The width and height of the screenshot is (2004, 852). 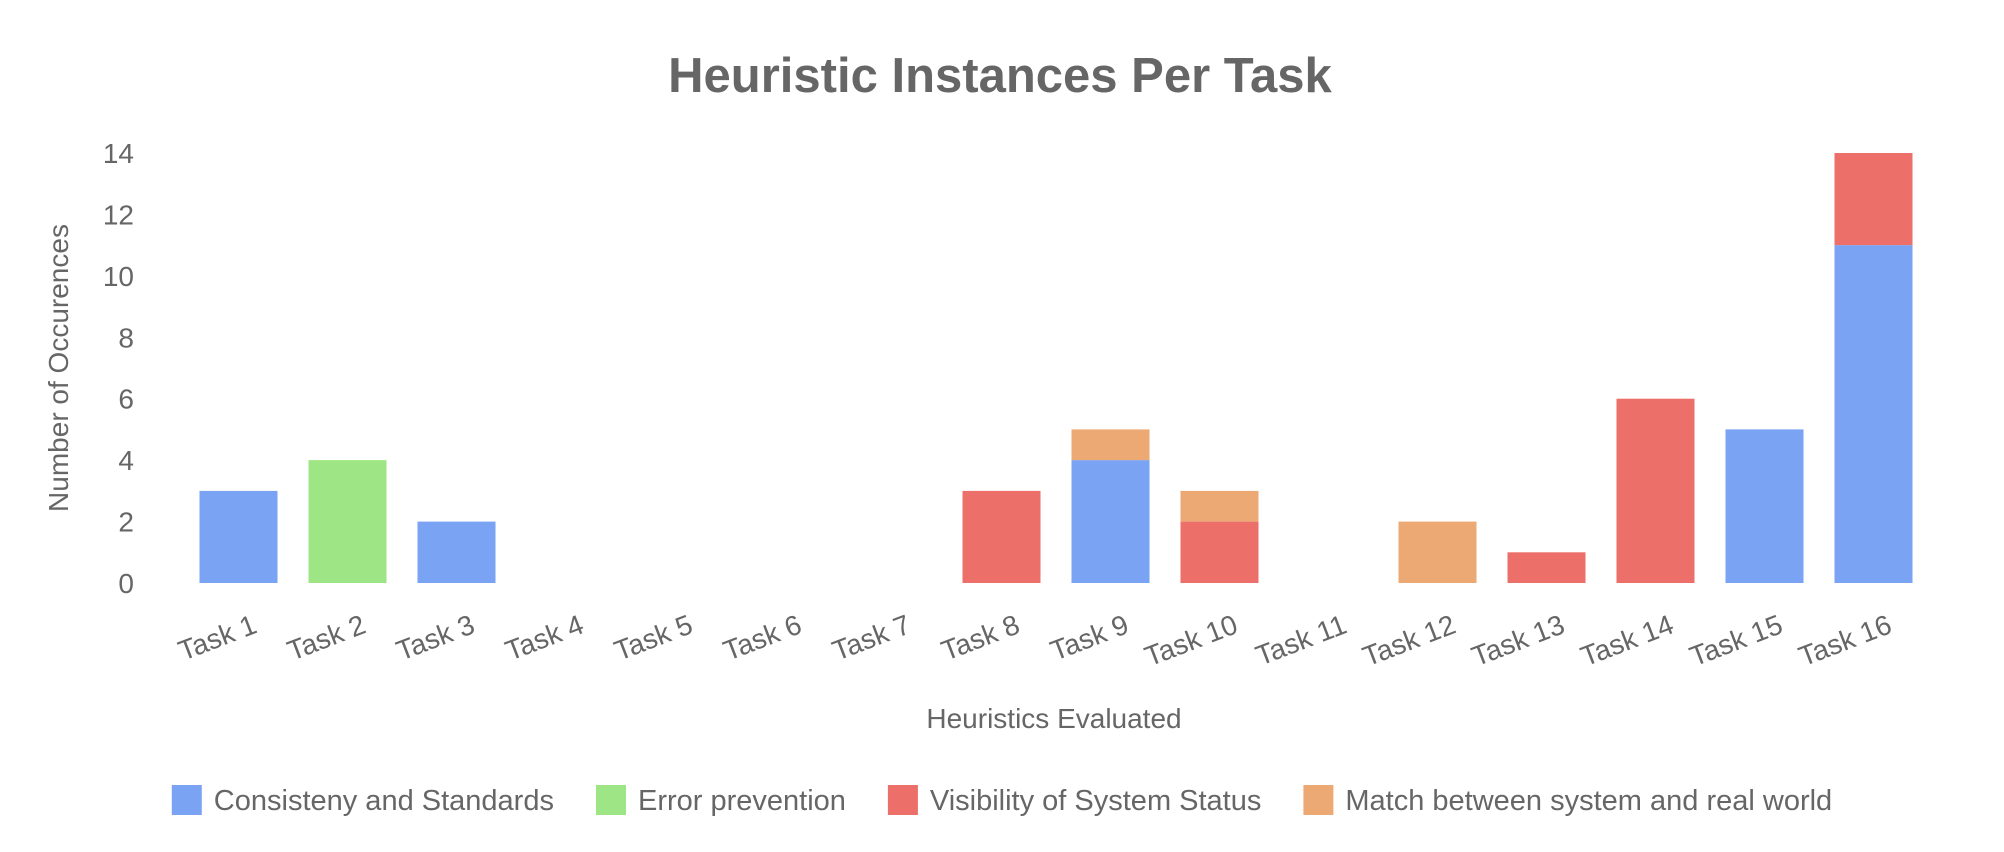 I want to click on legend-label: Visibility of System Status, so click(x=1095, y=801).